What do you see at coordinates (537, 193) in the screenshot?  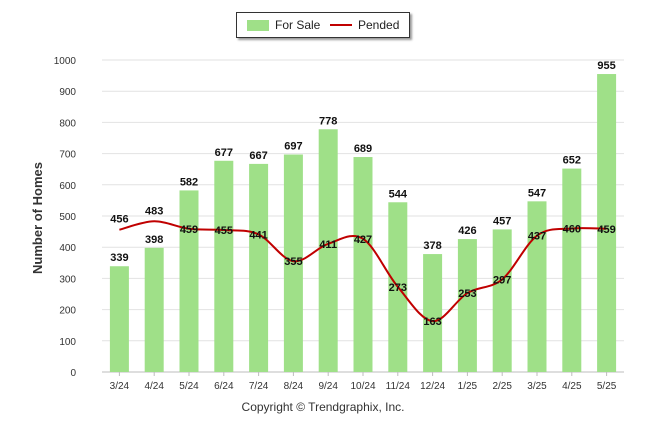 I see `bar-value-label: 547` at bounding box center [537, 193].